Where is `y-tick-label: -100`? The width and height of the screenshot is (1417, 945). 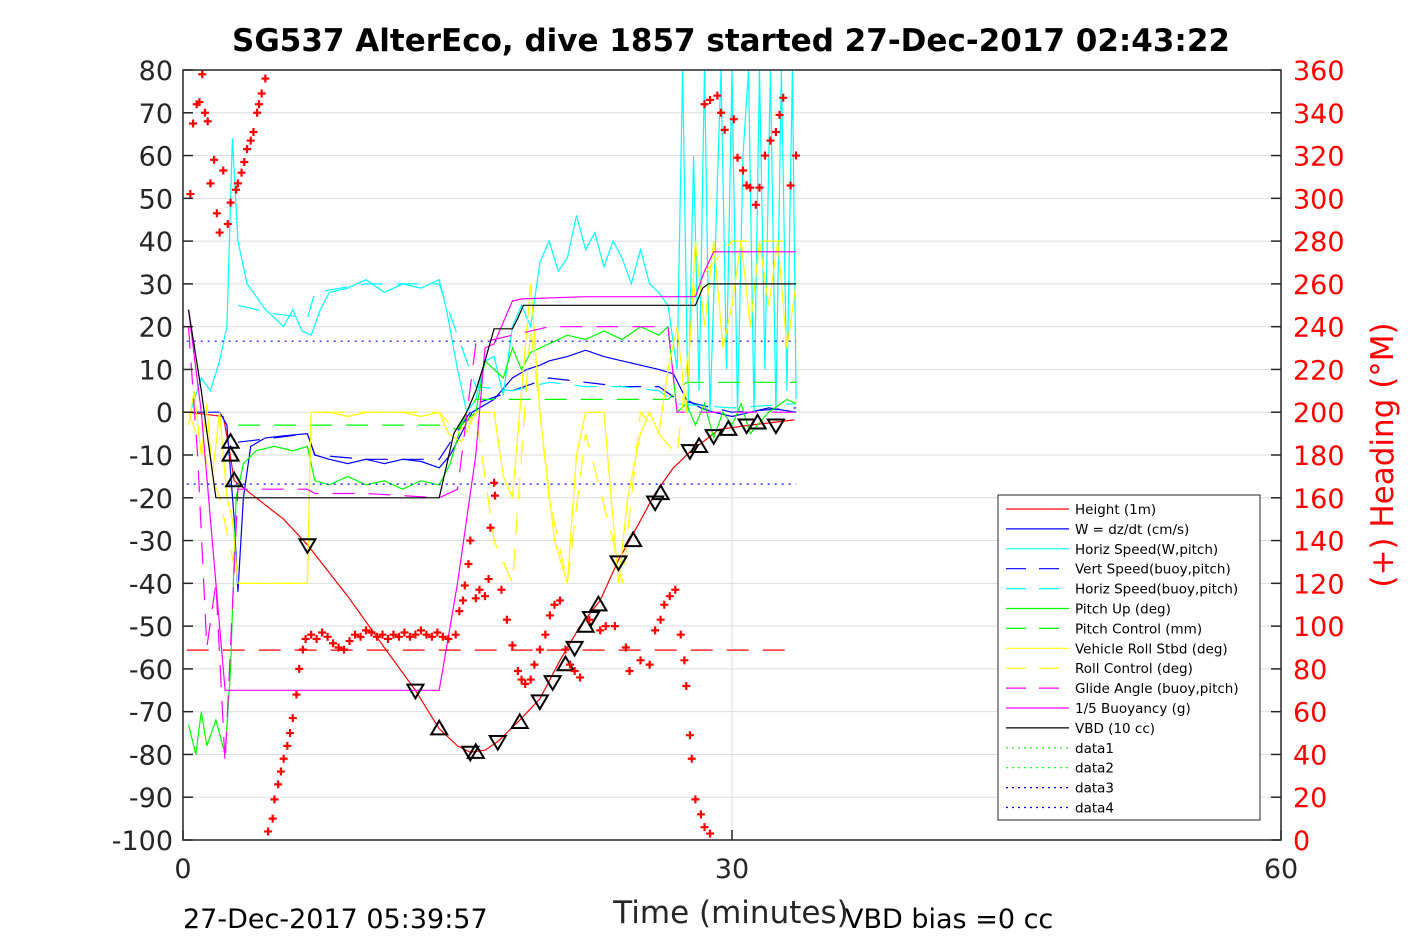
y-tick-label: -100 is located at coordinates (142, 841).